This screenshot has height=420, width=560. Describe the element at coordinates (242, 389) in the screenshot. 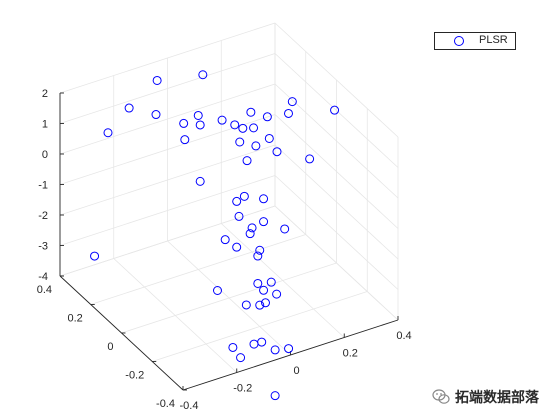

I see `x-tick-label: -0.2` at that location.